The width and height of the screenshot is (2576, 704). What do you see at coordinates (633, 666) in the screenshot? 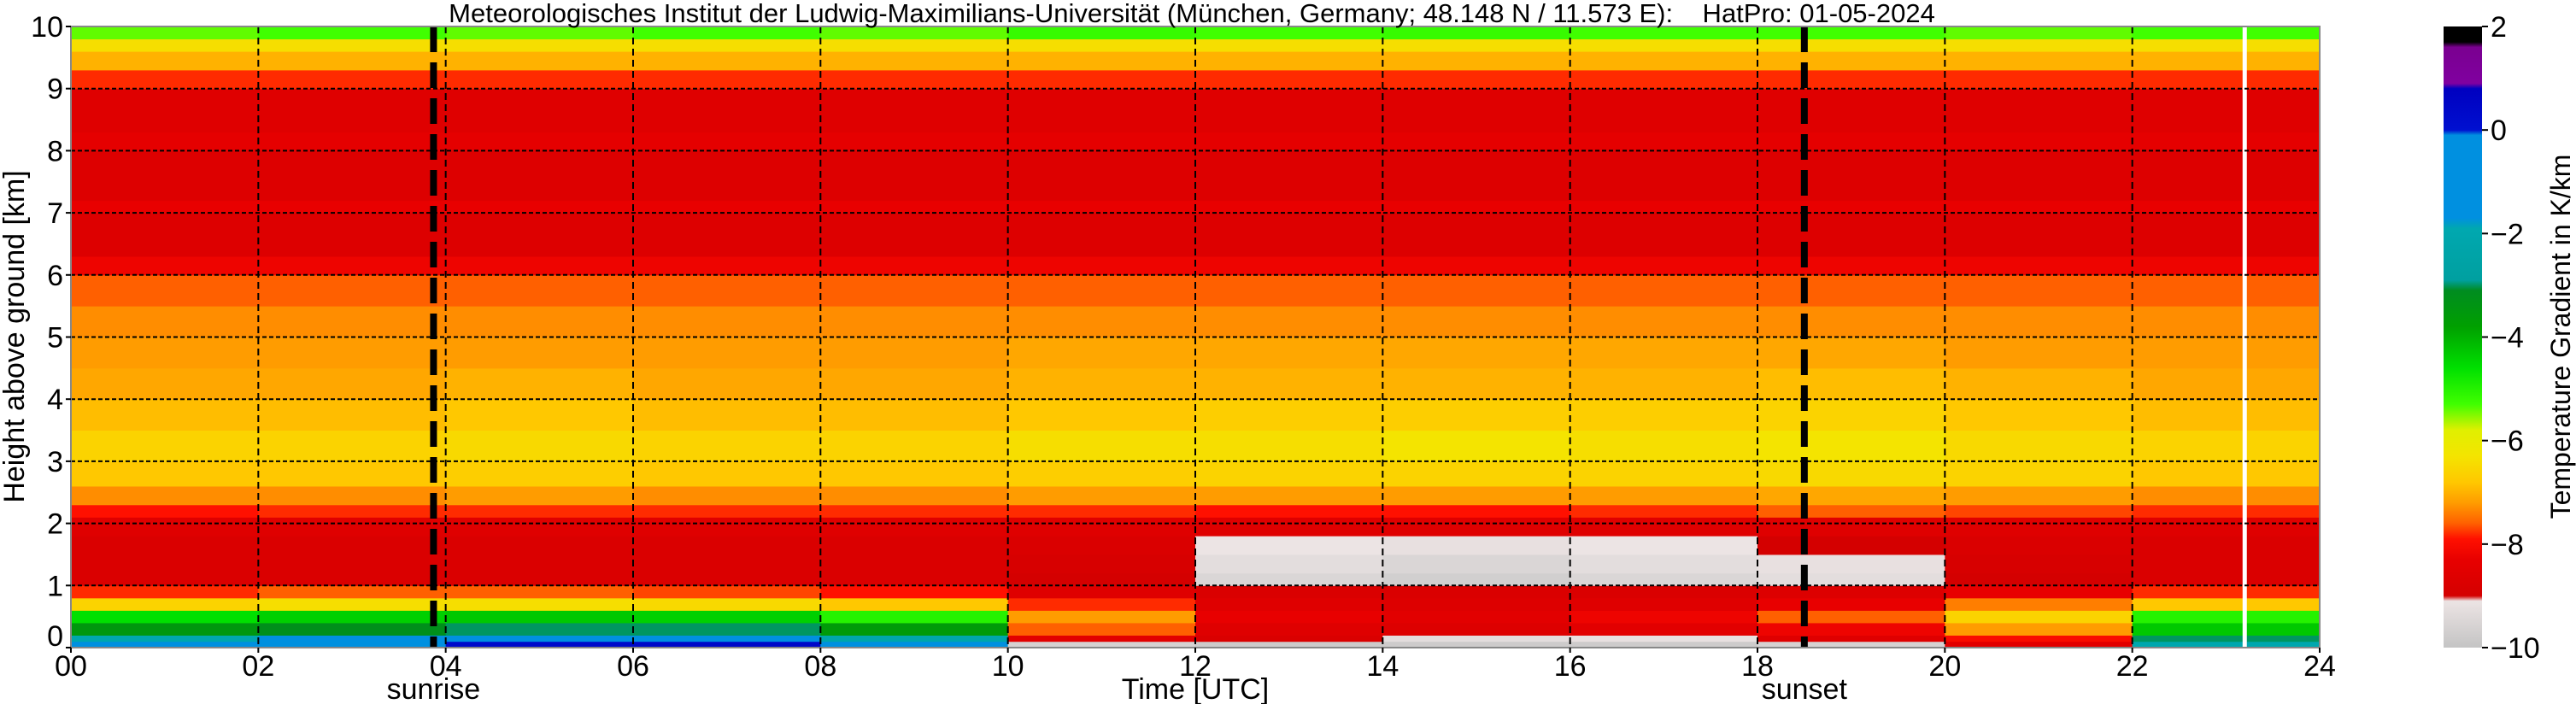
I see `x-tick-label: 06` at bounding box center [633, 666].